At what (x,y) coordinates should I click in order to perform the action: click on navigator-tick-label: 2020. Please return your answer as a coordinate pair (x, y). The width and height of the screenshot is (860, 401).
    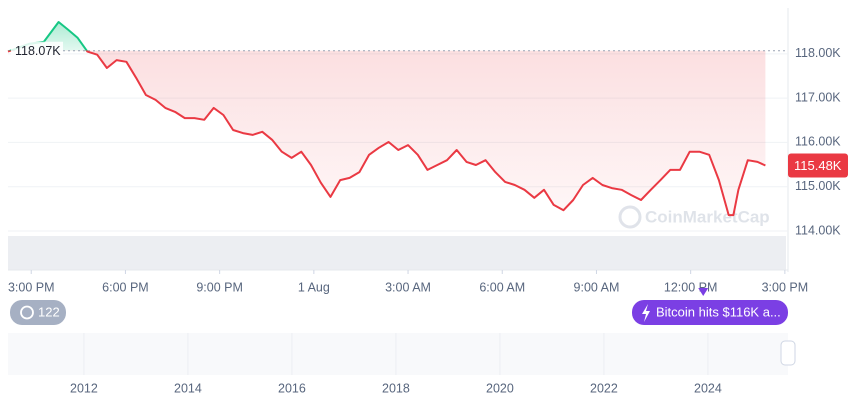
    Looking at the image, I should click on (500, 388).